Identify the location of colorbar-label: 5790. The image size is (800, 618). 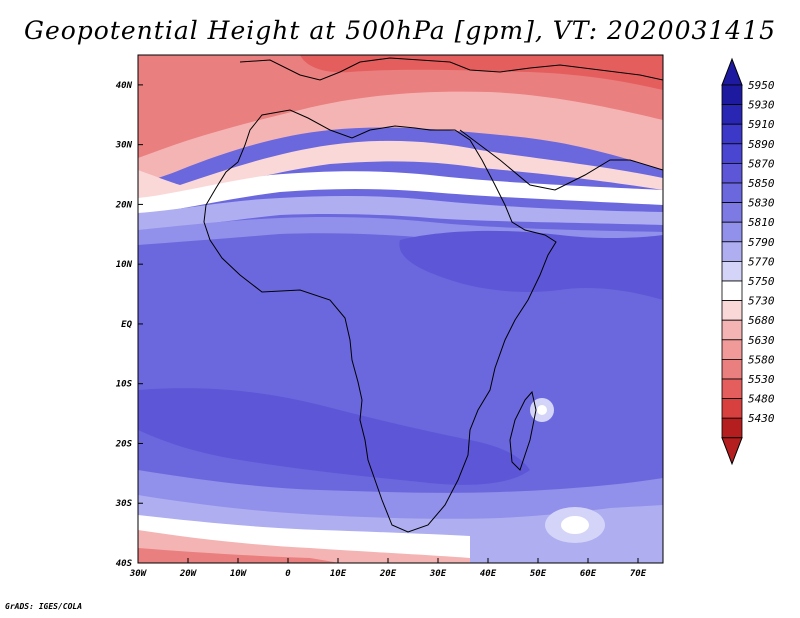
(761, 242).